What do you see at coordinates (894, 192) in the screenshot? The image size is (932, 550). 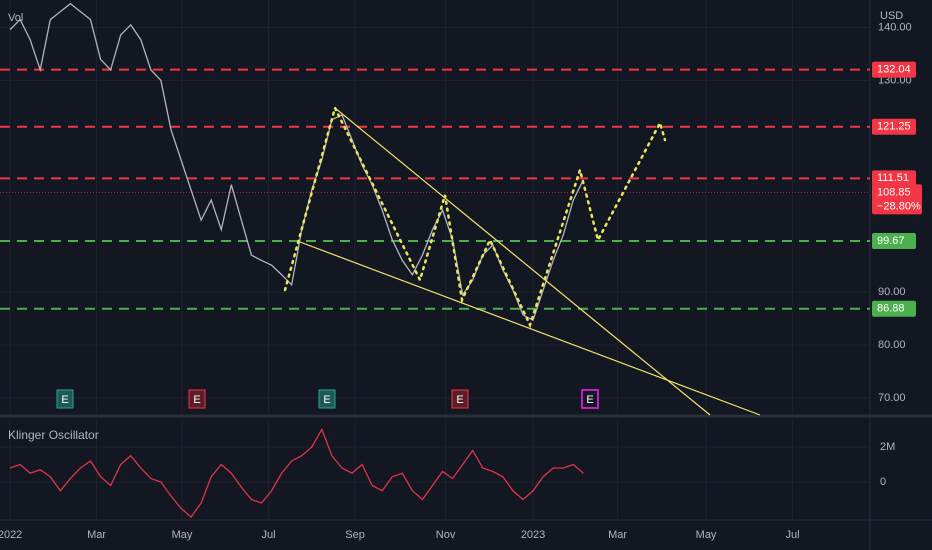 I see `last-price-label: 108.85` at bounding box center [894, 192].